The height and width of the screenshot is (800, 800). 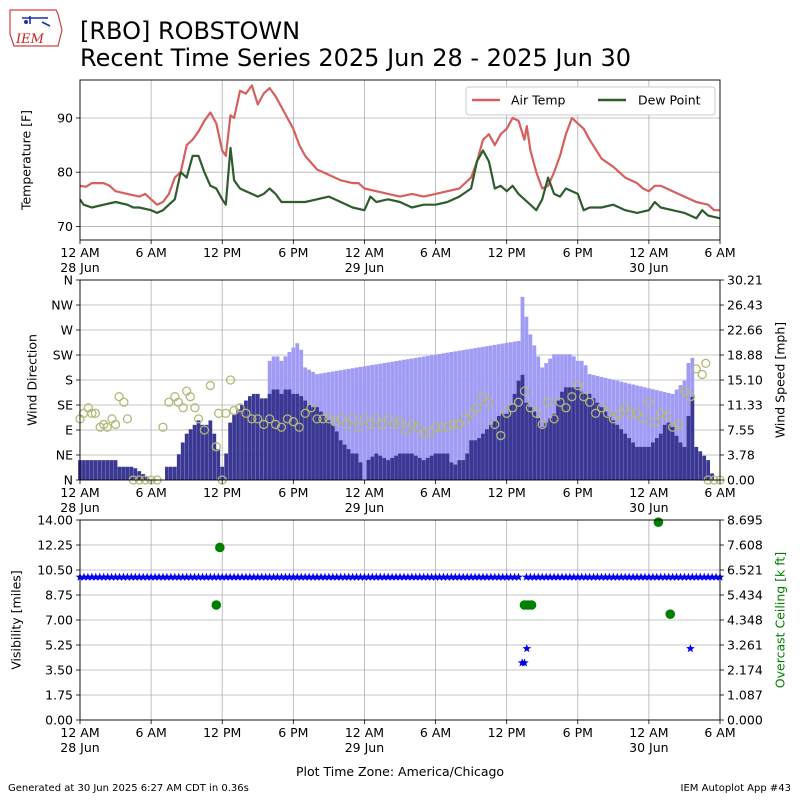 What do you see at coordinates (590, 101) in the screenshot?
I see `legend-box` at bounding box center [590, 101].